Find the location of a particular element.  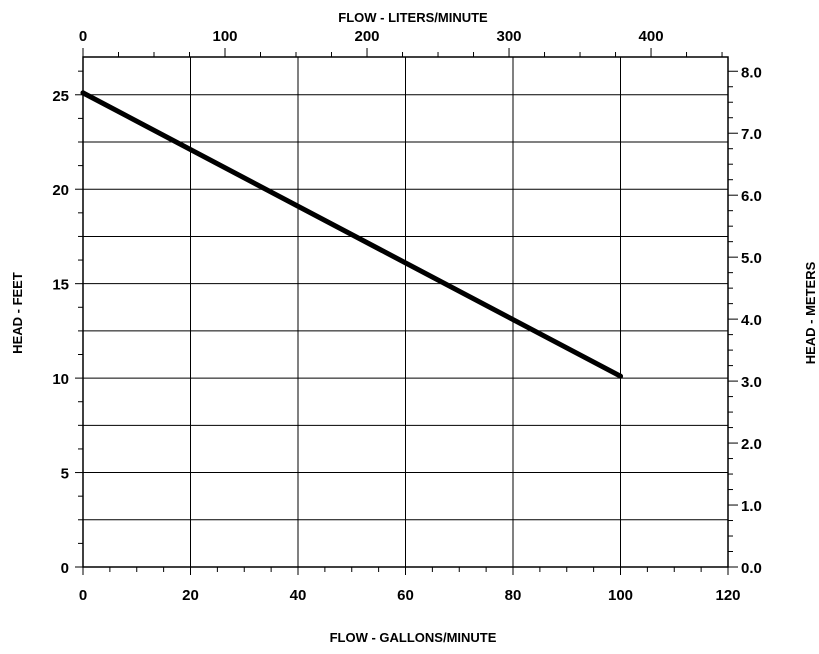

y2-tick-label: 1.0 is located at coordinates (751, 506).